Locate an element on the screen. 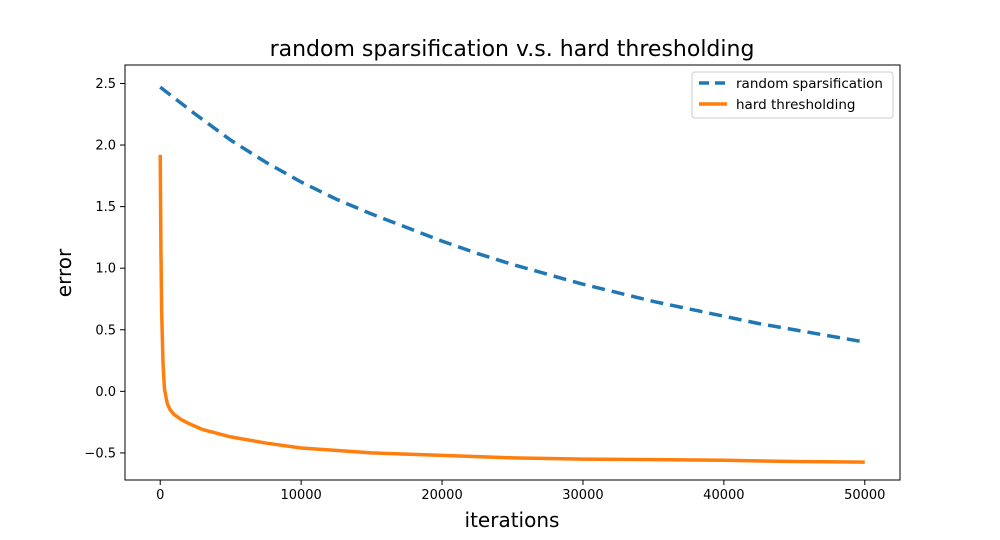  x-tick-label: 20000 is located at coordinates (441, 495).